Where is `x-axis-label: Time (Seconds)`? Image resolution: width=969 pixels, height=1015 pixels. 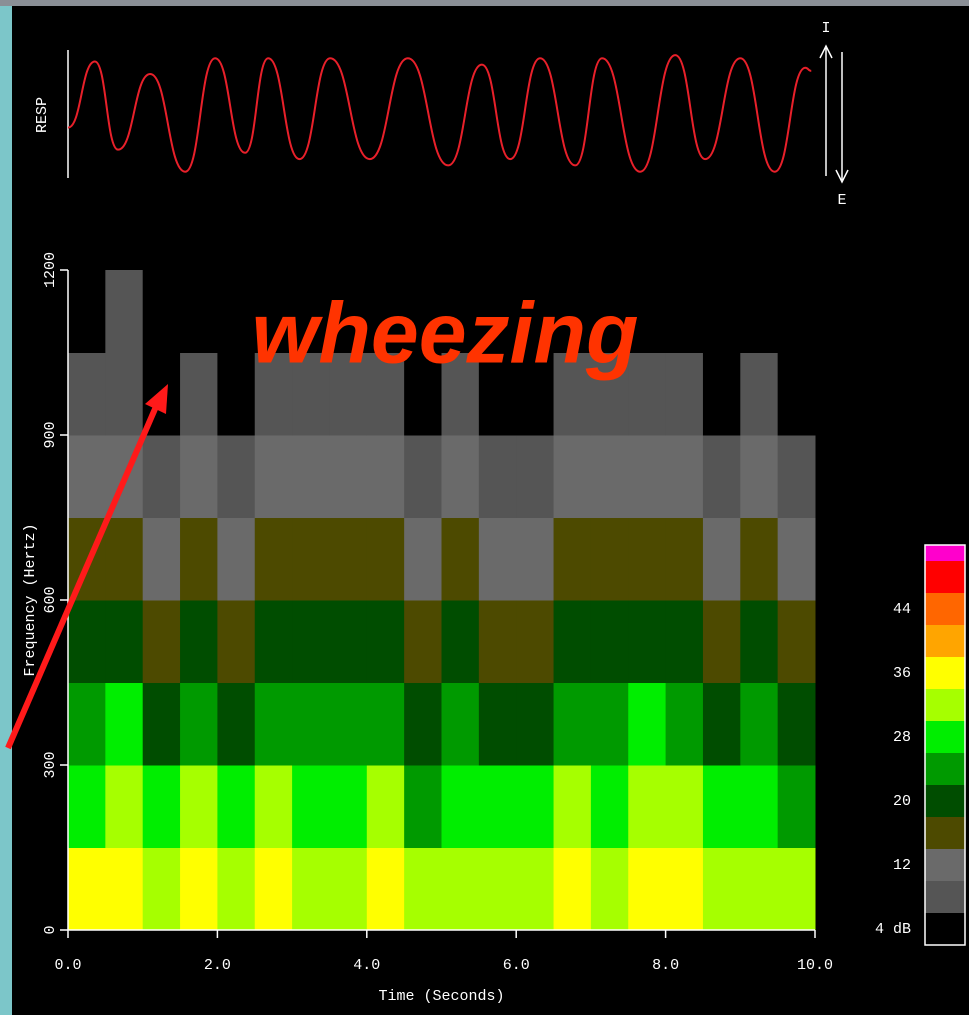
x-axis-label: Time (Seconds) is located at coordinates (441, 996).